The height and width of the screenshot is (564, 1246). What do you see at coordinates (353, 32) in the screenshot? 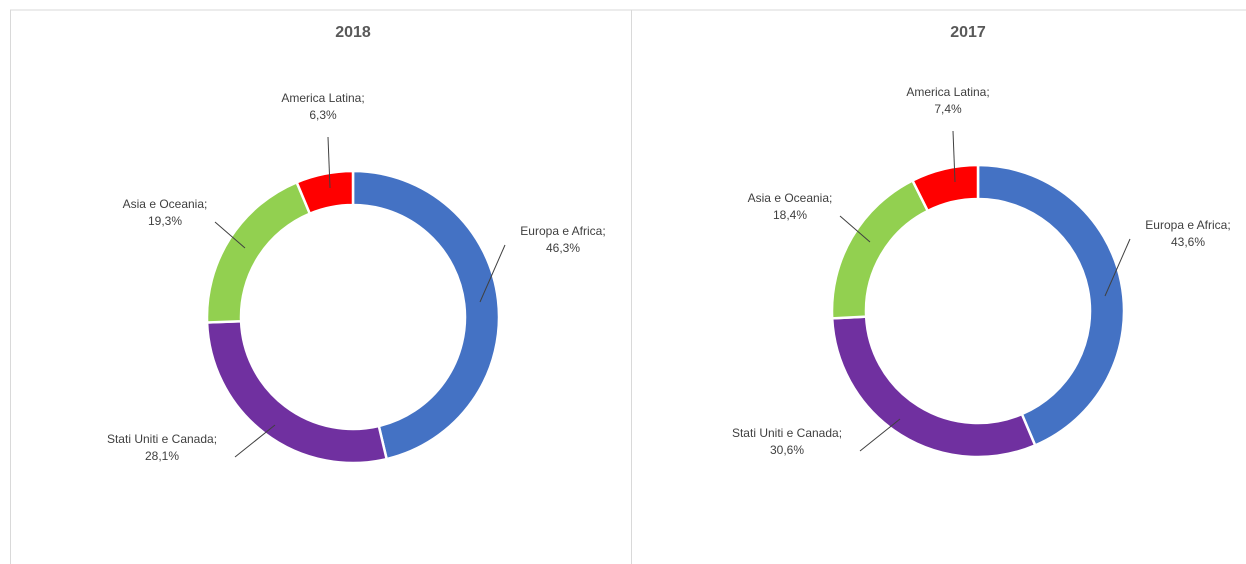
I see `chart-title: 2018` at bounding box center [353, 32].